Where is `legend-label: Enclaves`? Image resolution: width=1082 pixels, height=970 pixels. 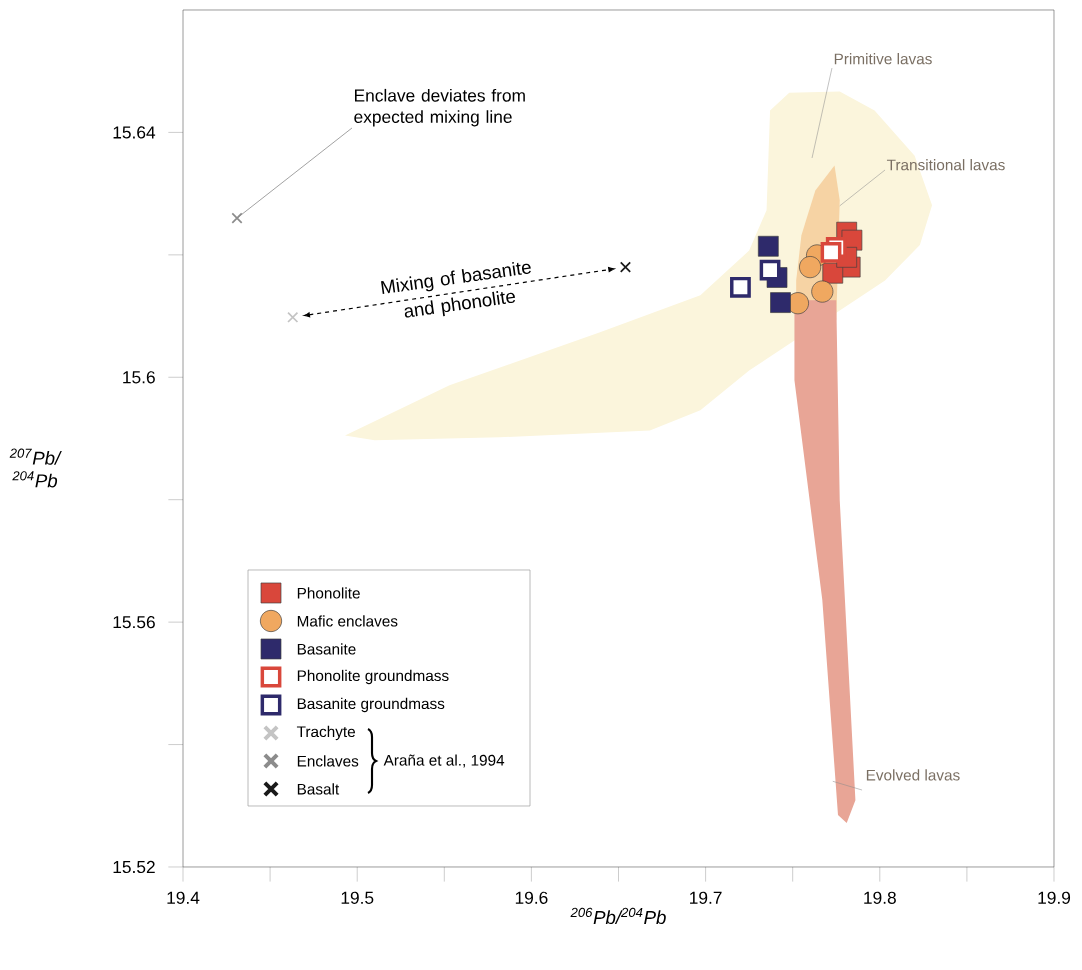
legend-label: Enclaves is located at coordinates (328, 761).